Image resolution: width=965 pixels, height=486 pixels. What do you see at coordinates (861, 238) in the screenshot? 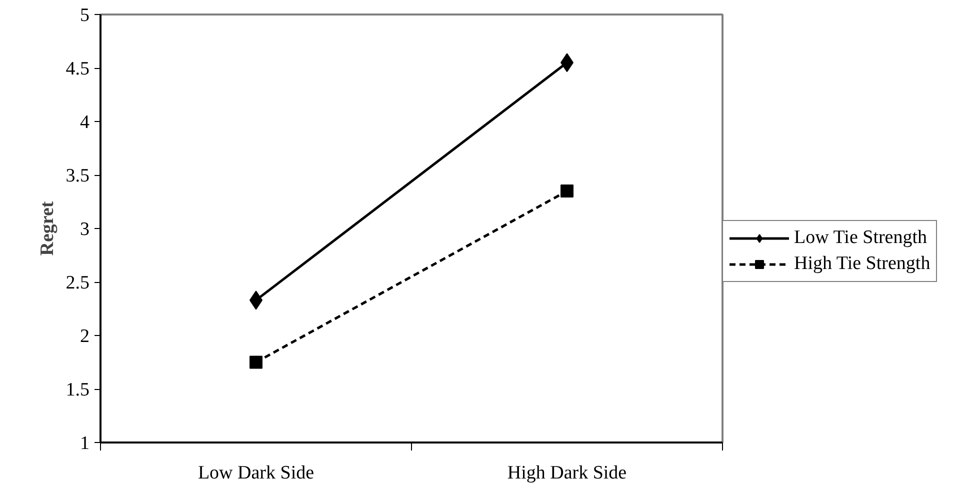
I see `legend-label: Low Tie Strength` at bounding box center [861, 238].